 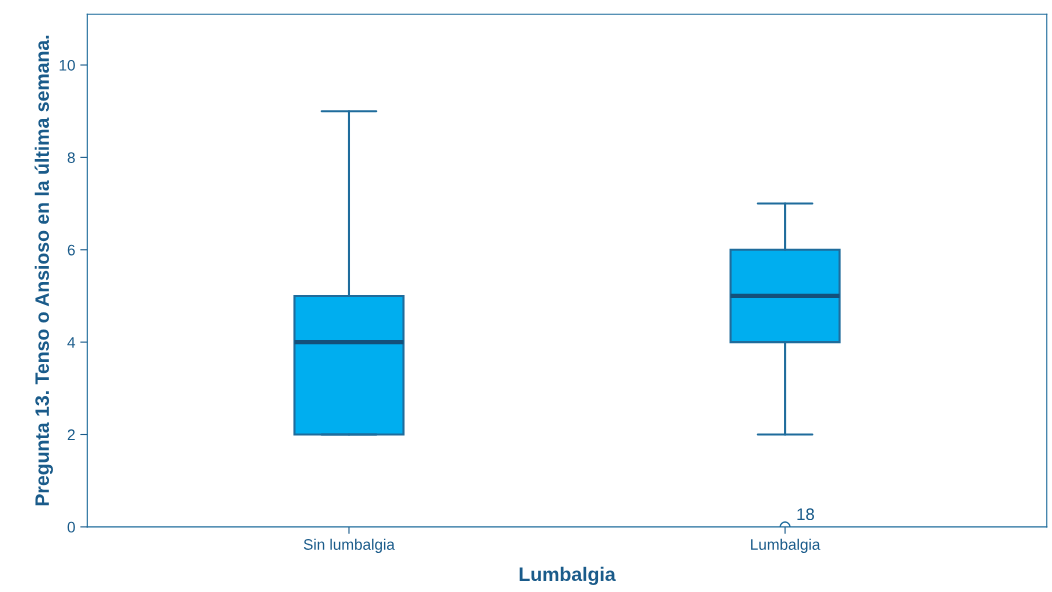 I want to click on y-tick-label: 4, so click(x=71, y=342).